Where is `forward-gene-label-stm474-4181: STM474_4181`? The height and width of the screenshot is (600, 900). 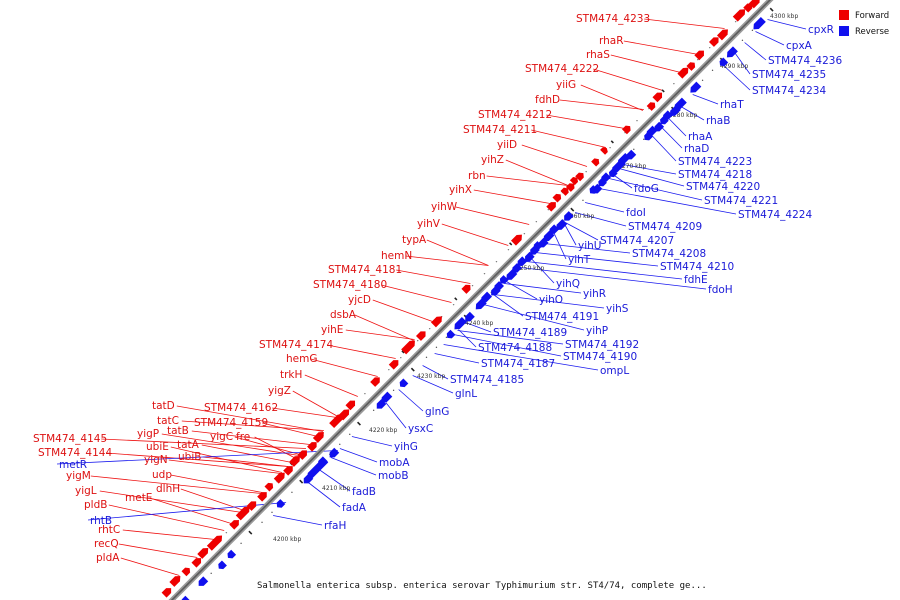 forward-gene-label-stm474-4181: STM474_4181 is located at coordinates (365, 270).